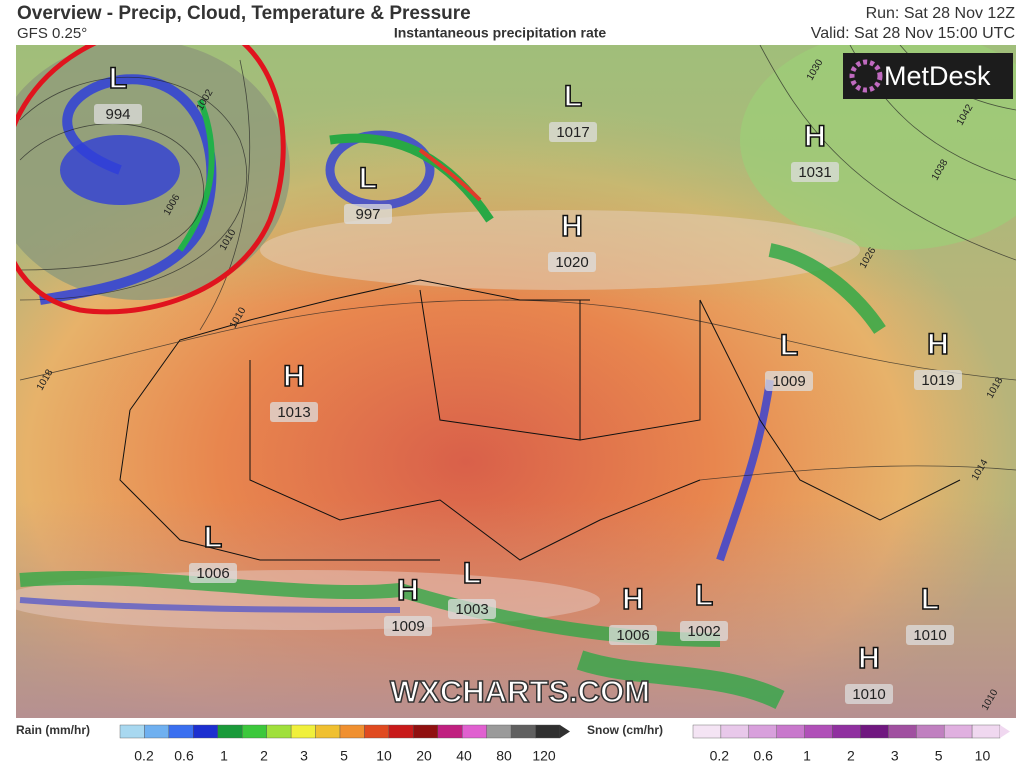  What do you see at coordinates (504, 756) in the screenshot?
I see `legend-tick: 80` at bounding box center [504, 756].